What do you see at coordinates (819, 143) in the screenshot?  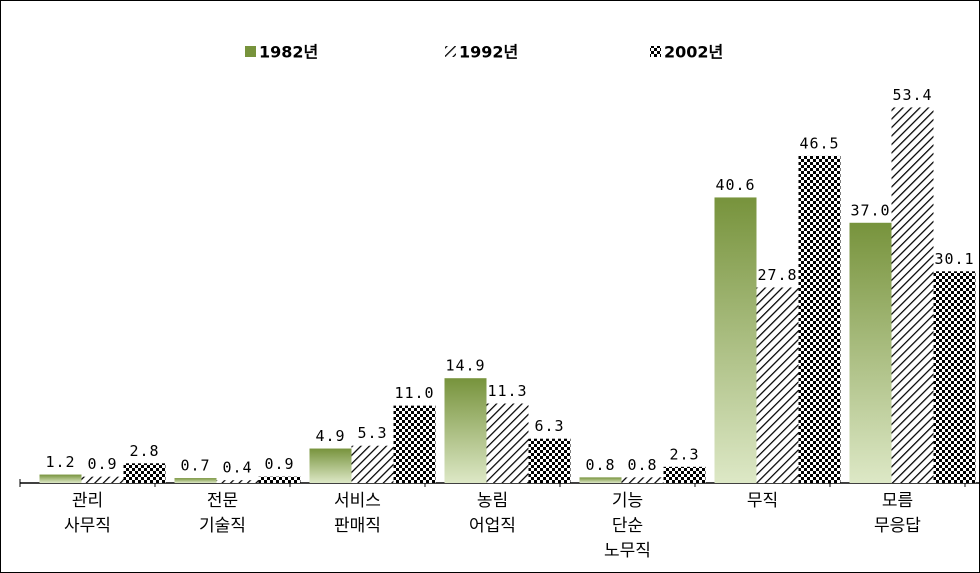 I see `value-label: 46.5` at bounding box center [819, 143].